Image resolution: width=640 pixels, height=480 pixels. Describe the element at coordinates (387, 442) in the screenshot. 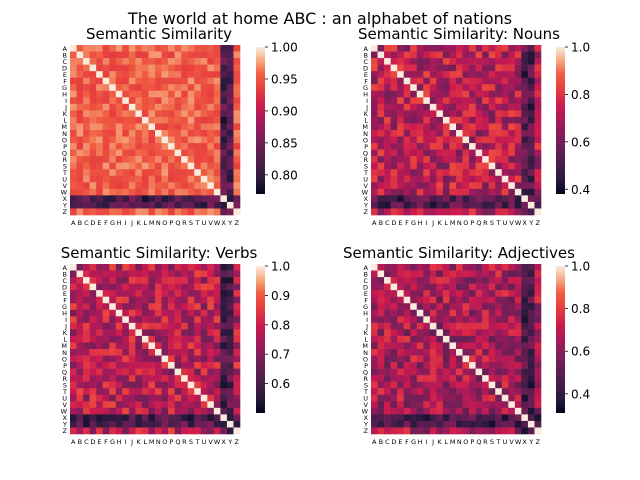

I see `x-tick-label: C` at that location.